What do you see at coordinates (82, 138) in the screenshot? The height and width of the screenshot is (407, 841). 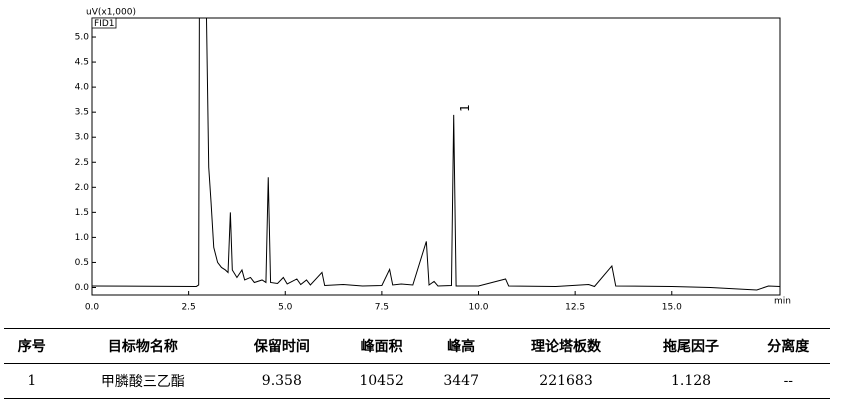 I see `y-tick-label: 3.0` at bounding box center [82, 138].